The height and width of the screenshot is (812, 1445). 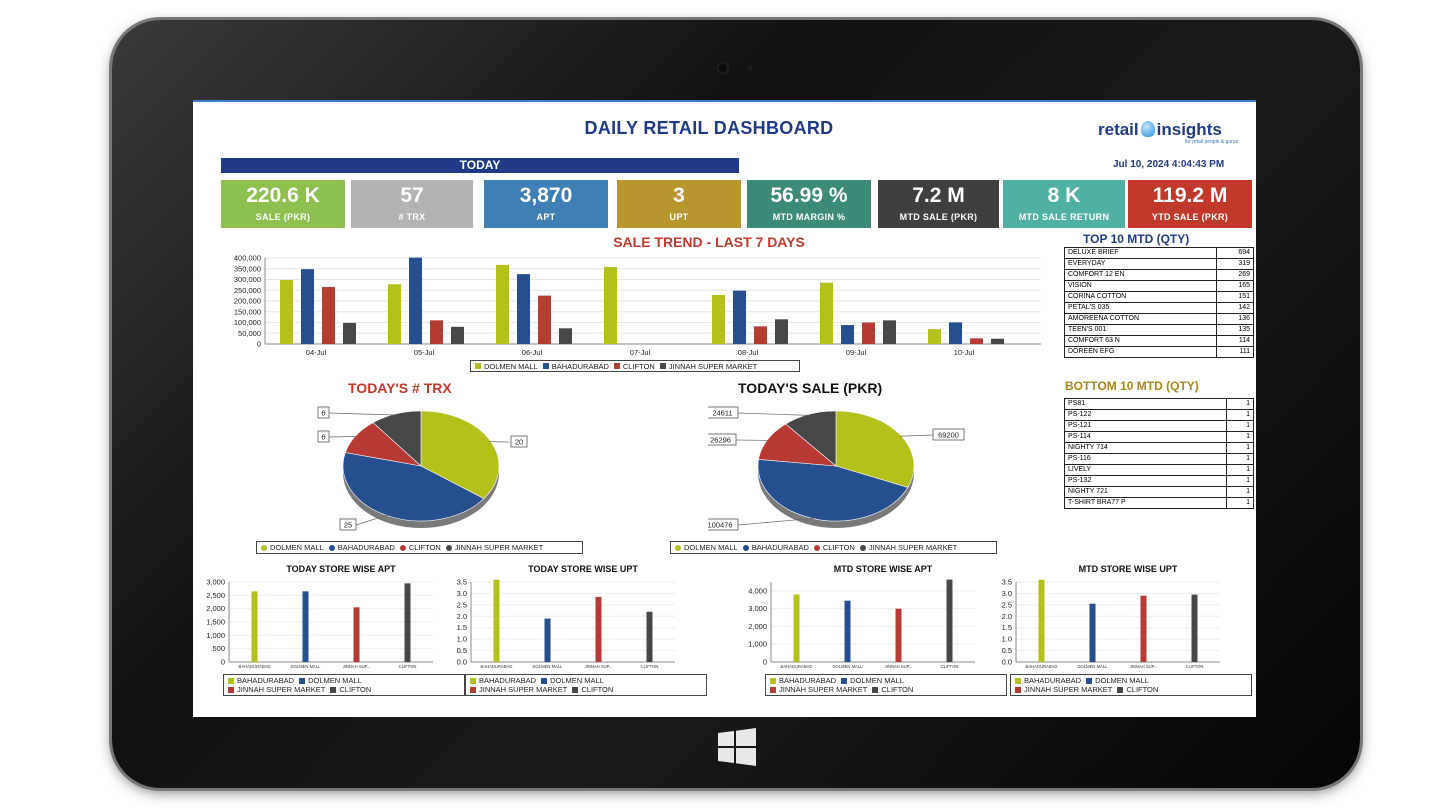 I want to click on legend-label: DOLMEN MALL, so click(x=335, y=680).